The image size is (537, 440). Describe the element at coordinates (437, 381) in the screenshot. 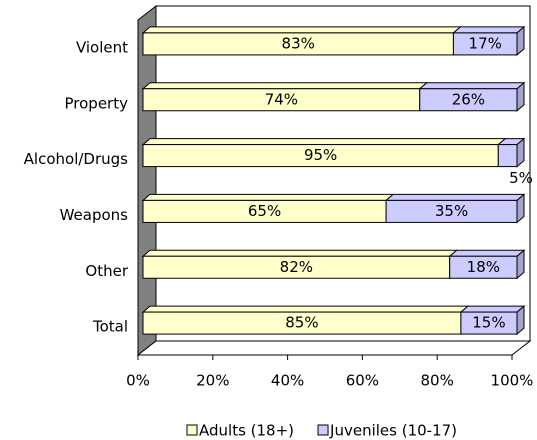

I see `x-tick-label: 80%` at that location.